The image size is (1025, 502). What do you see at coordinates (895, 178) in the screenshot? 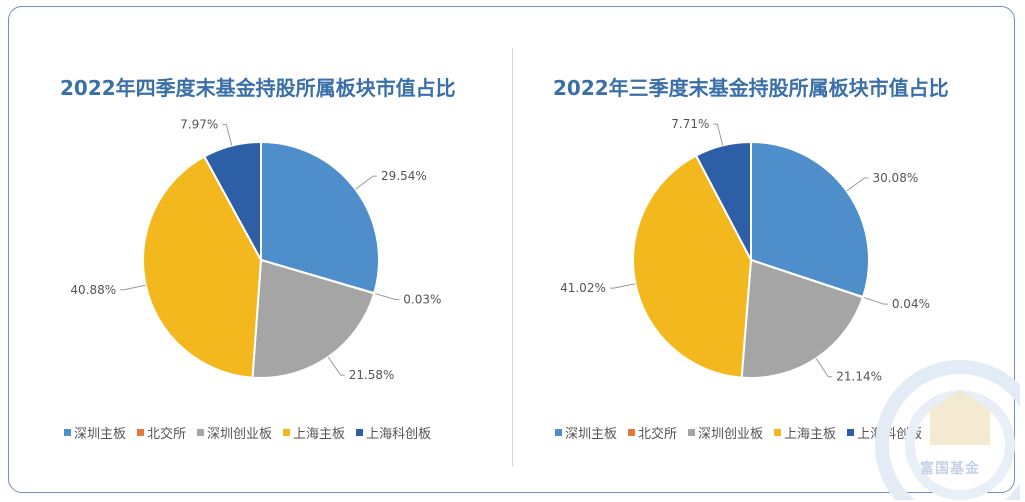
I see `data-label-0: 30.08%` at bounding box center [895, 178].